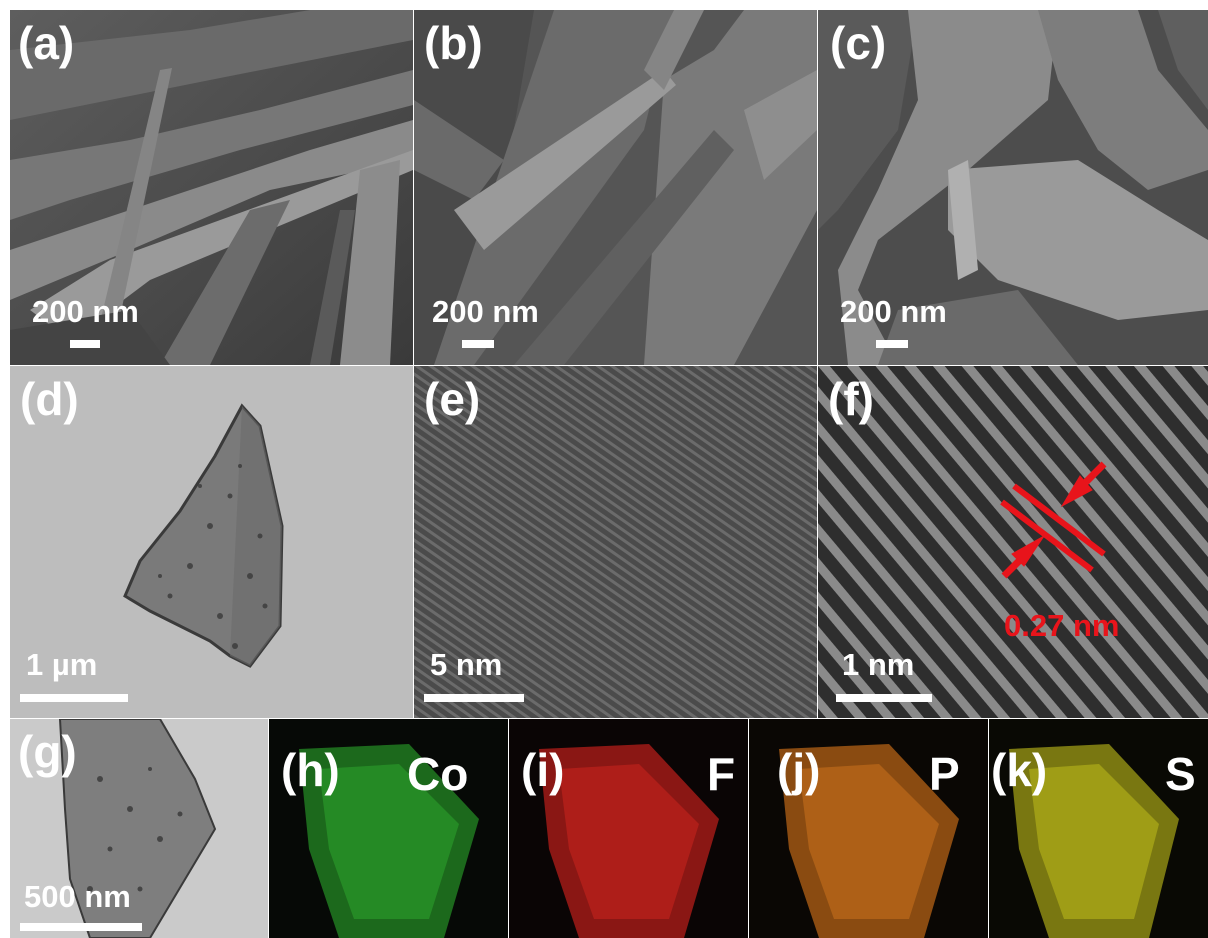 This screenshot has height=938, width=1208. I want to click on scale-bar-b, so click(478, 344).